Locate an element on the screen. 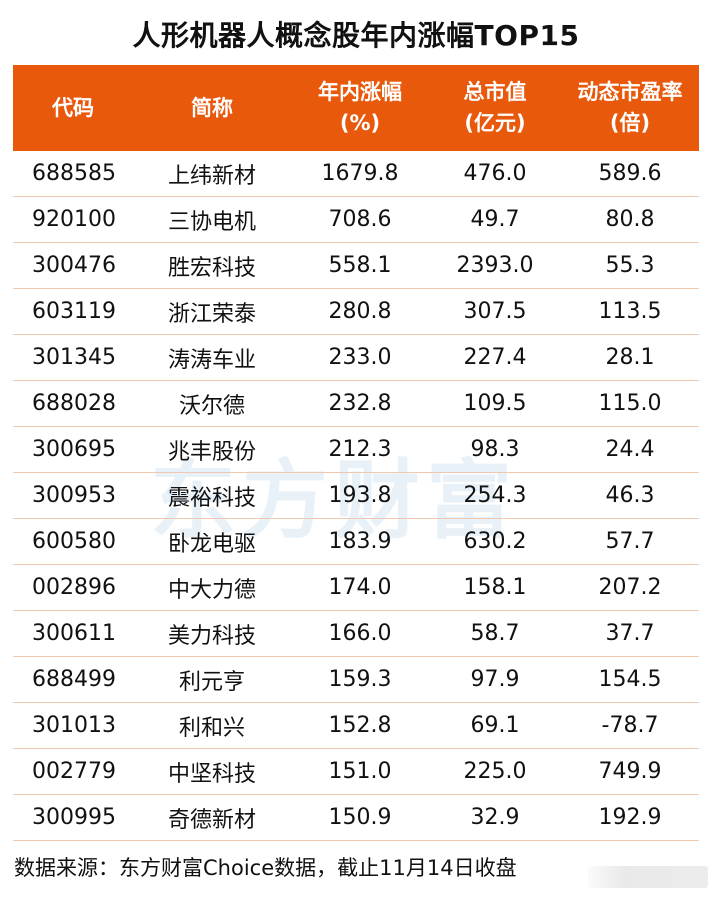 Image resolution: width=712 pixels, height=903 pixels. cell-pe-ratio: 749.9 is located at coordinates (630, 771).